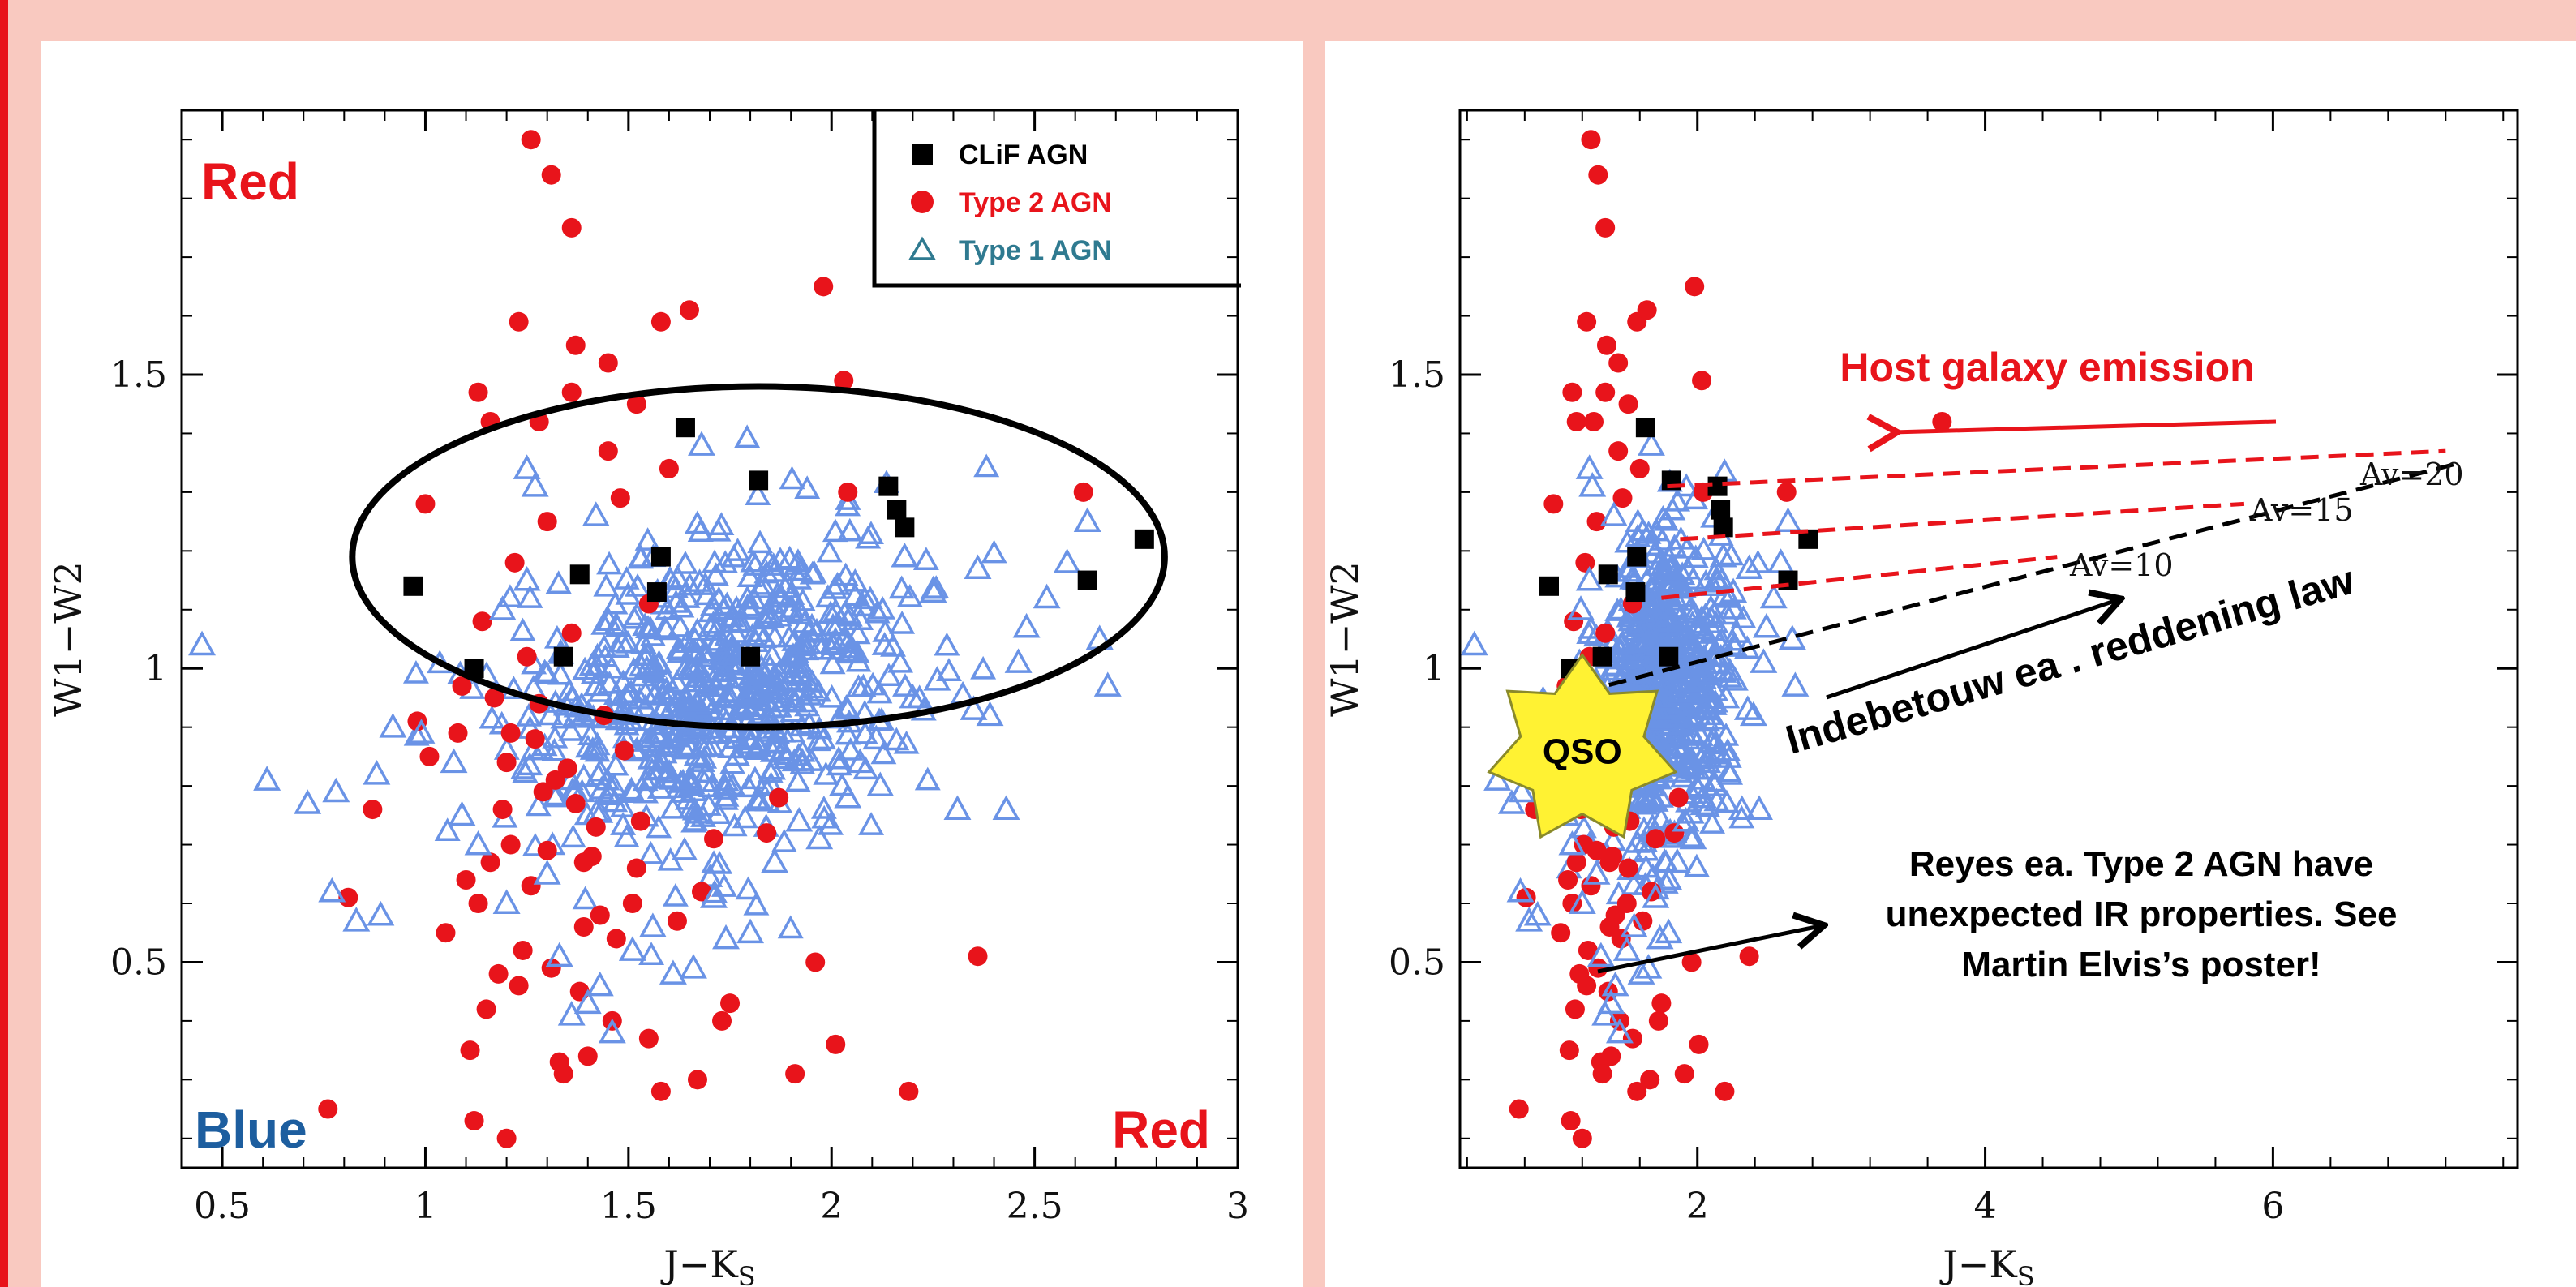 The image size is (2576, 1287). What do you see at coordinates (1035, 1206) in the screenshot?
I see `x-tick-label: 2.5` at bounding box center [1035, 1206].